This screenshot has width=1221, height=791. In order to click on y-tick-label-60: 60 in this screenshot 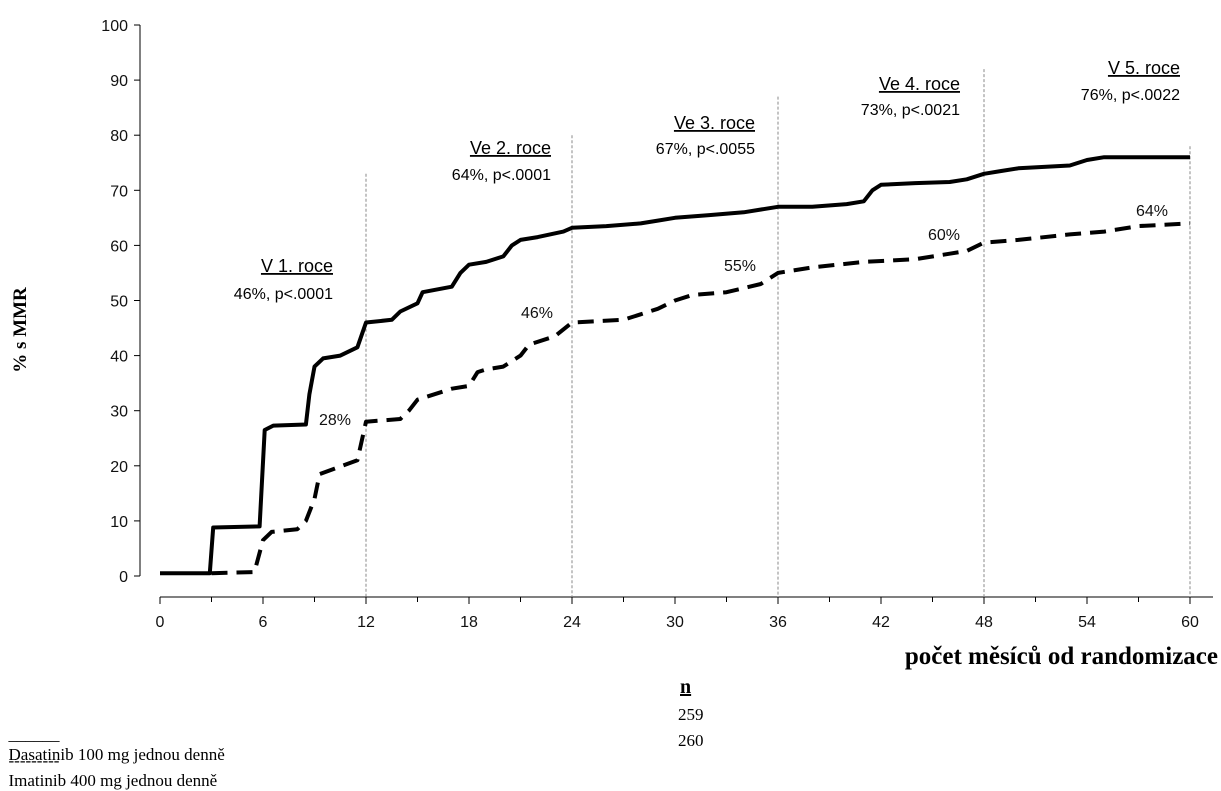, I will do `click(119, 246)`.